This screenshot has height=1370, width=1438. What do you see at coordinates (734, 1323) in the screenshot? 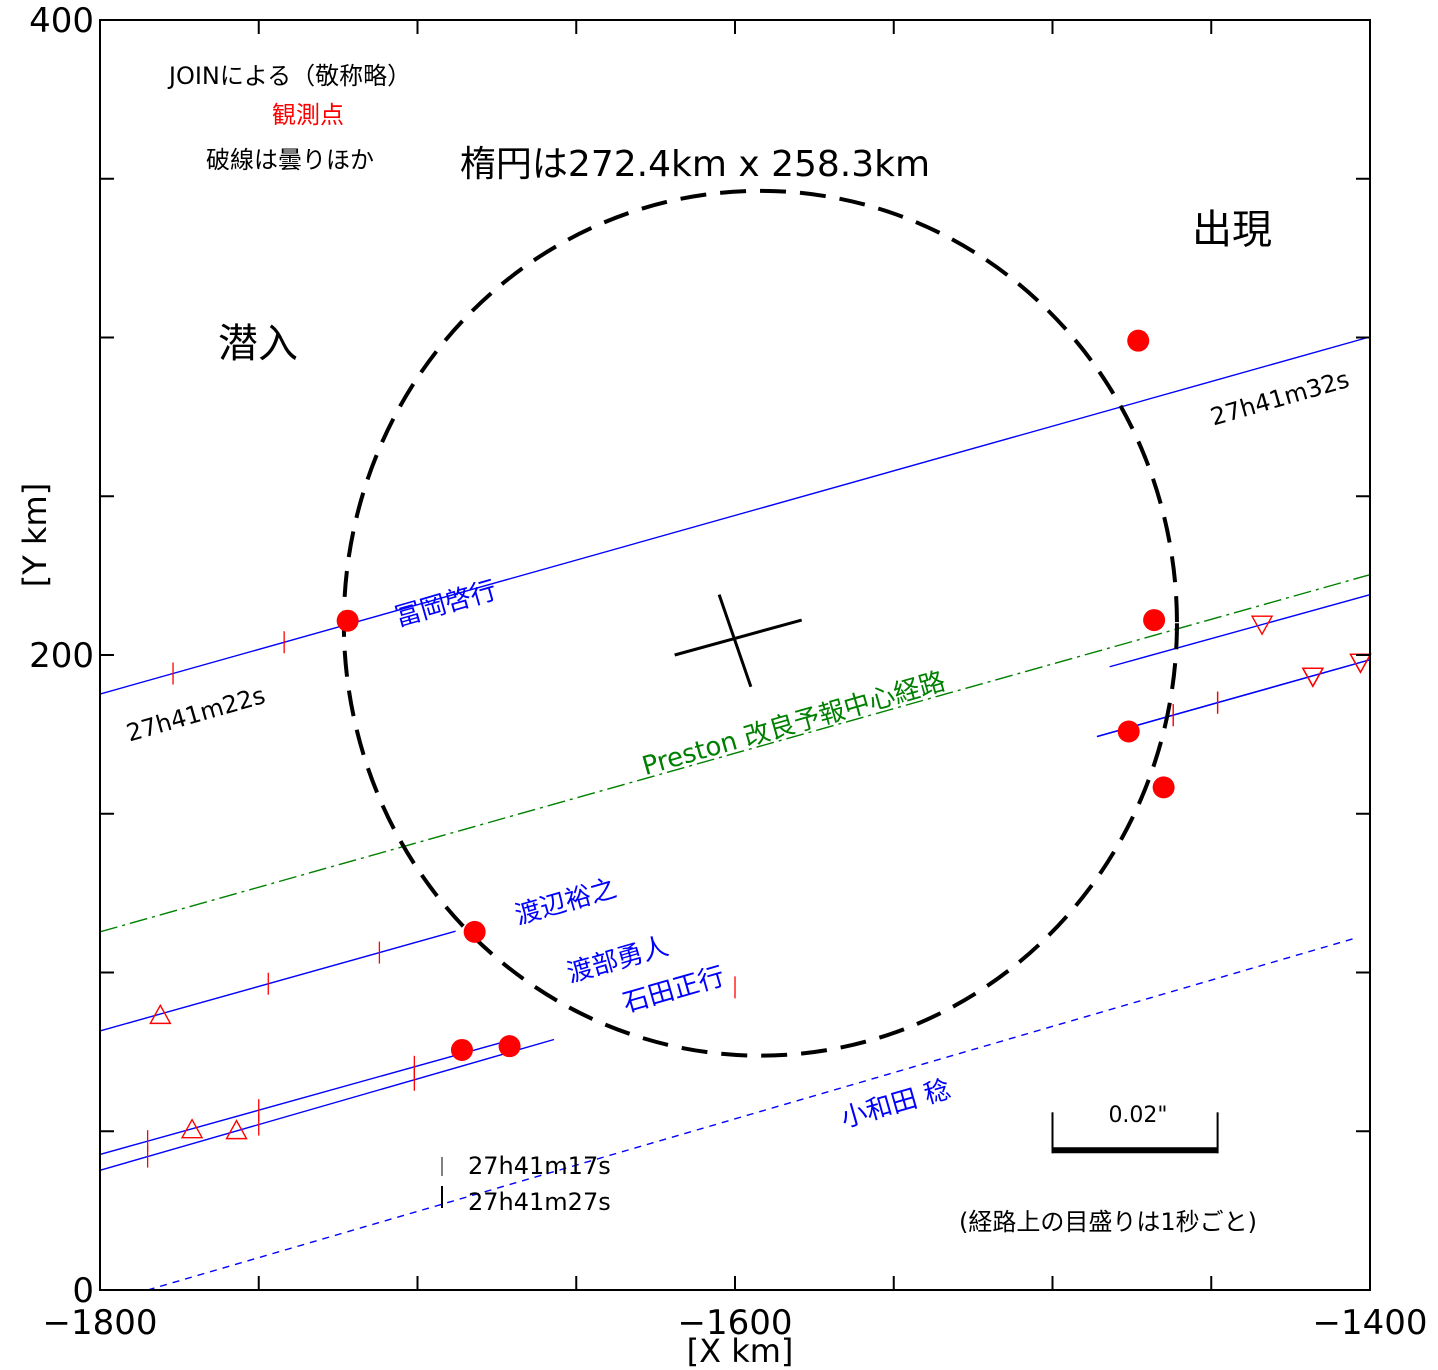
I see `x-tick-label-1: −1600` at bounding box center [734, 1323].